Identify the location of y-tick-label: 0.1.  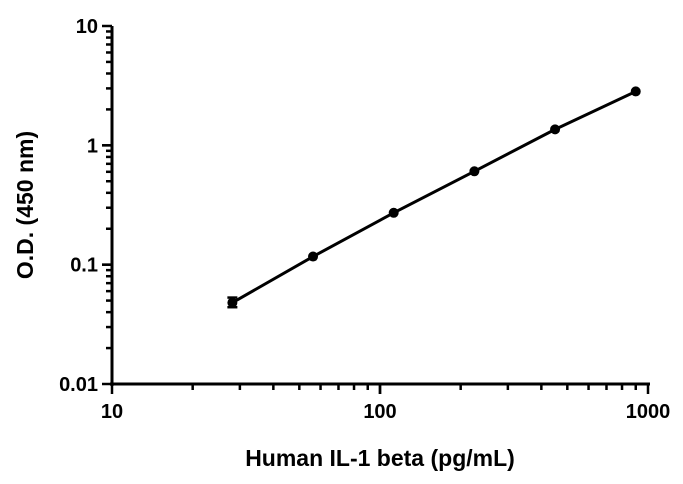
(84, 266).